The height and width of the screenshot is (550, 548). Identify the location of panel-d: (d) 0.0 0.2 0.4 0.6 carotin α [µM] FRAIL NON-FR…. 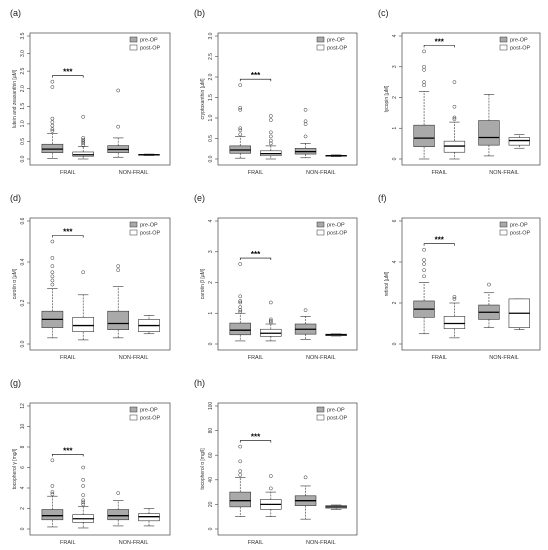
(90, 277).